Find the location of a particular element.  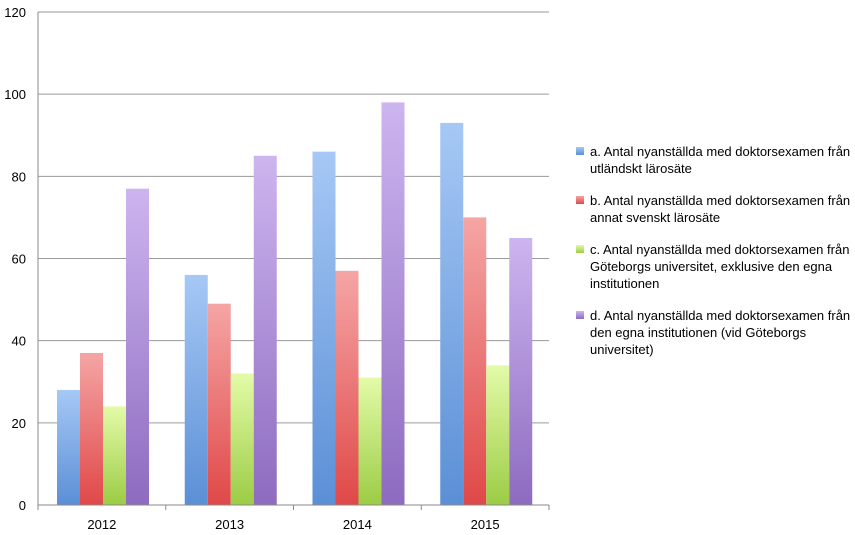

legend-swatch-b is located at coordinates (580, 200).